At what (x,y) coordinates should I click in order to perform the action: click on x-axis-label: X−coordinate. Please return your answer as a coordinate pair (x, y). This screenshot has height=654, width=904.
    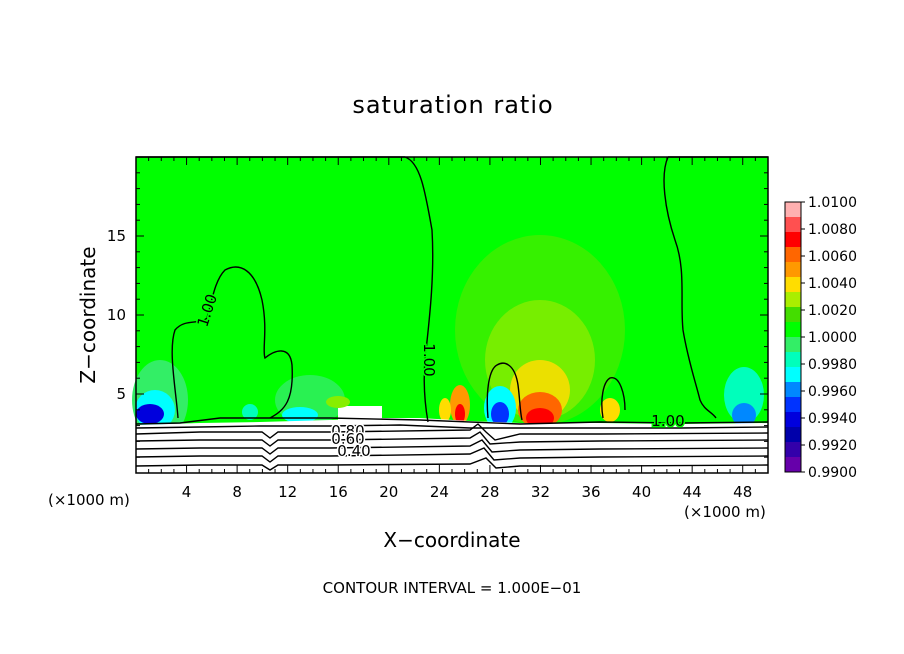
    Looking at the image, I should click on (451, 540).